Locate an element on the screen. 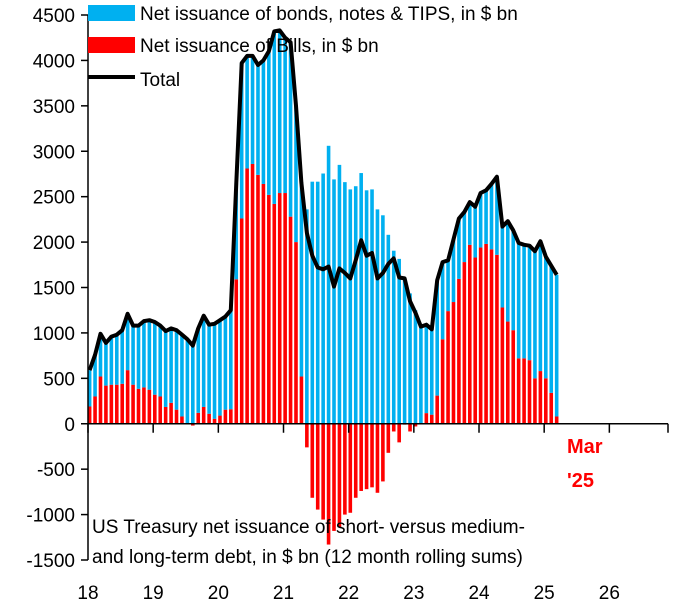 This screenshot has height=608, width=680. y-tick-label: 1500 is located at coordinates (54, 289).